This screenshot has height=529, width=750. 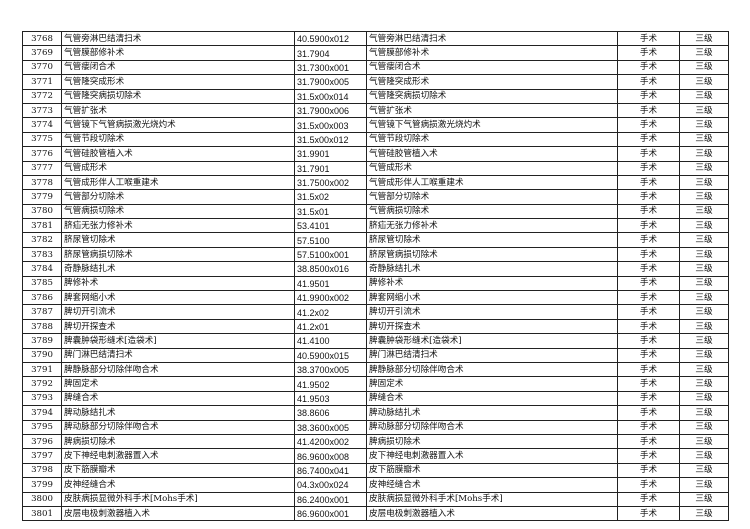 What do you see at coordinates (178, 139) in the screenshot?
I see `procedure-name: 气管节段切除术` at bounding box center [178, 139].